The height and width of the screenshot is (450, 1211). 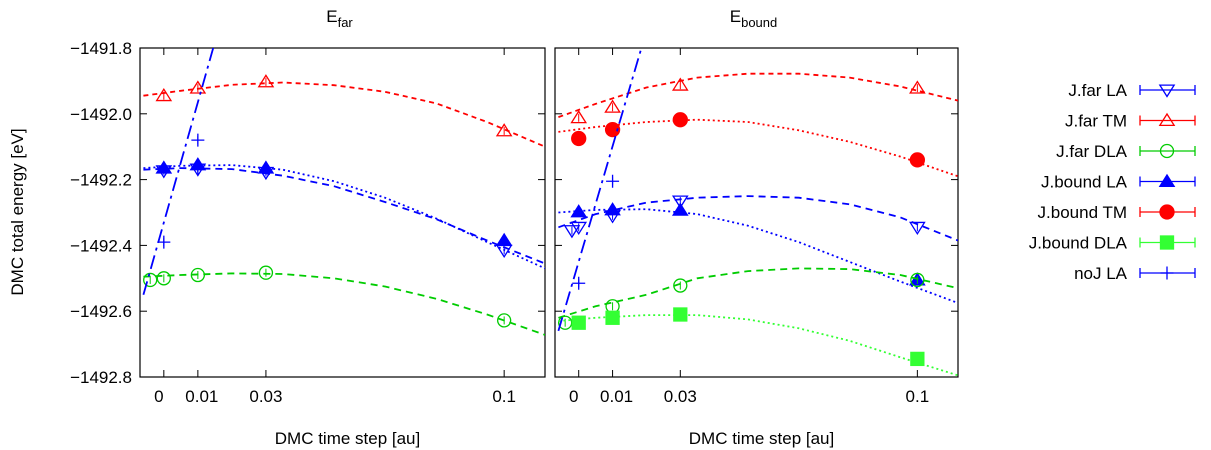 I want to click on fit-curve-jbound_tm, so click(x=758, y=148).